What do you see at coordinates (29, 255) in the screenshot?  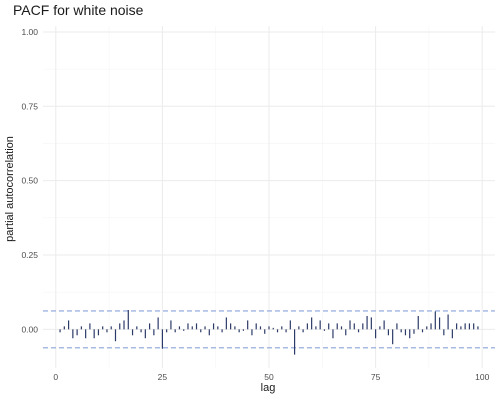 I see `y-tick-label: 0.25` at bounding box center [29, 255].